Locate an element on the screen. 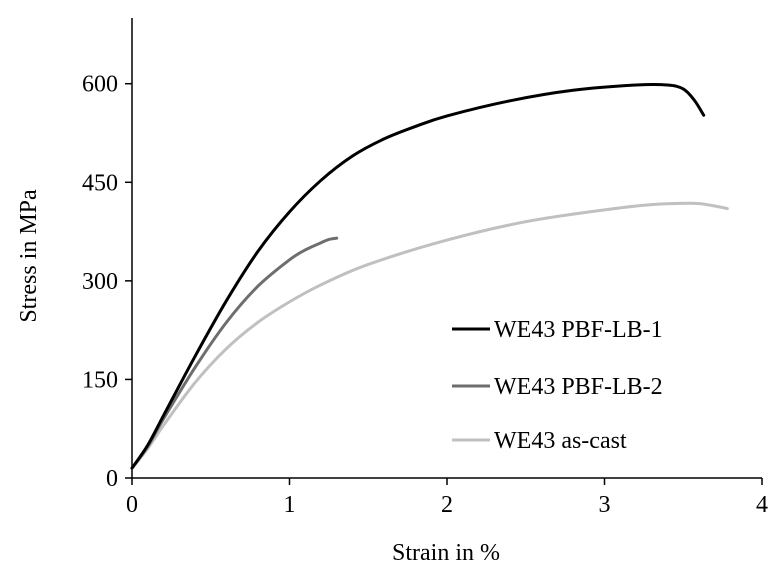 This screenshot has height=568, width=768. x-axis-ticks: 0 1 2 3 4 is located at coordinates (447, 498).